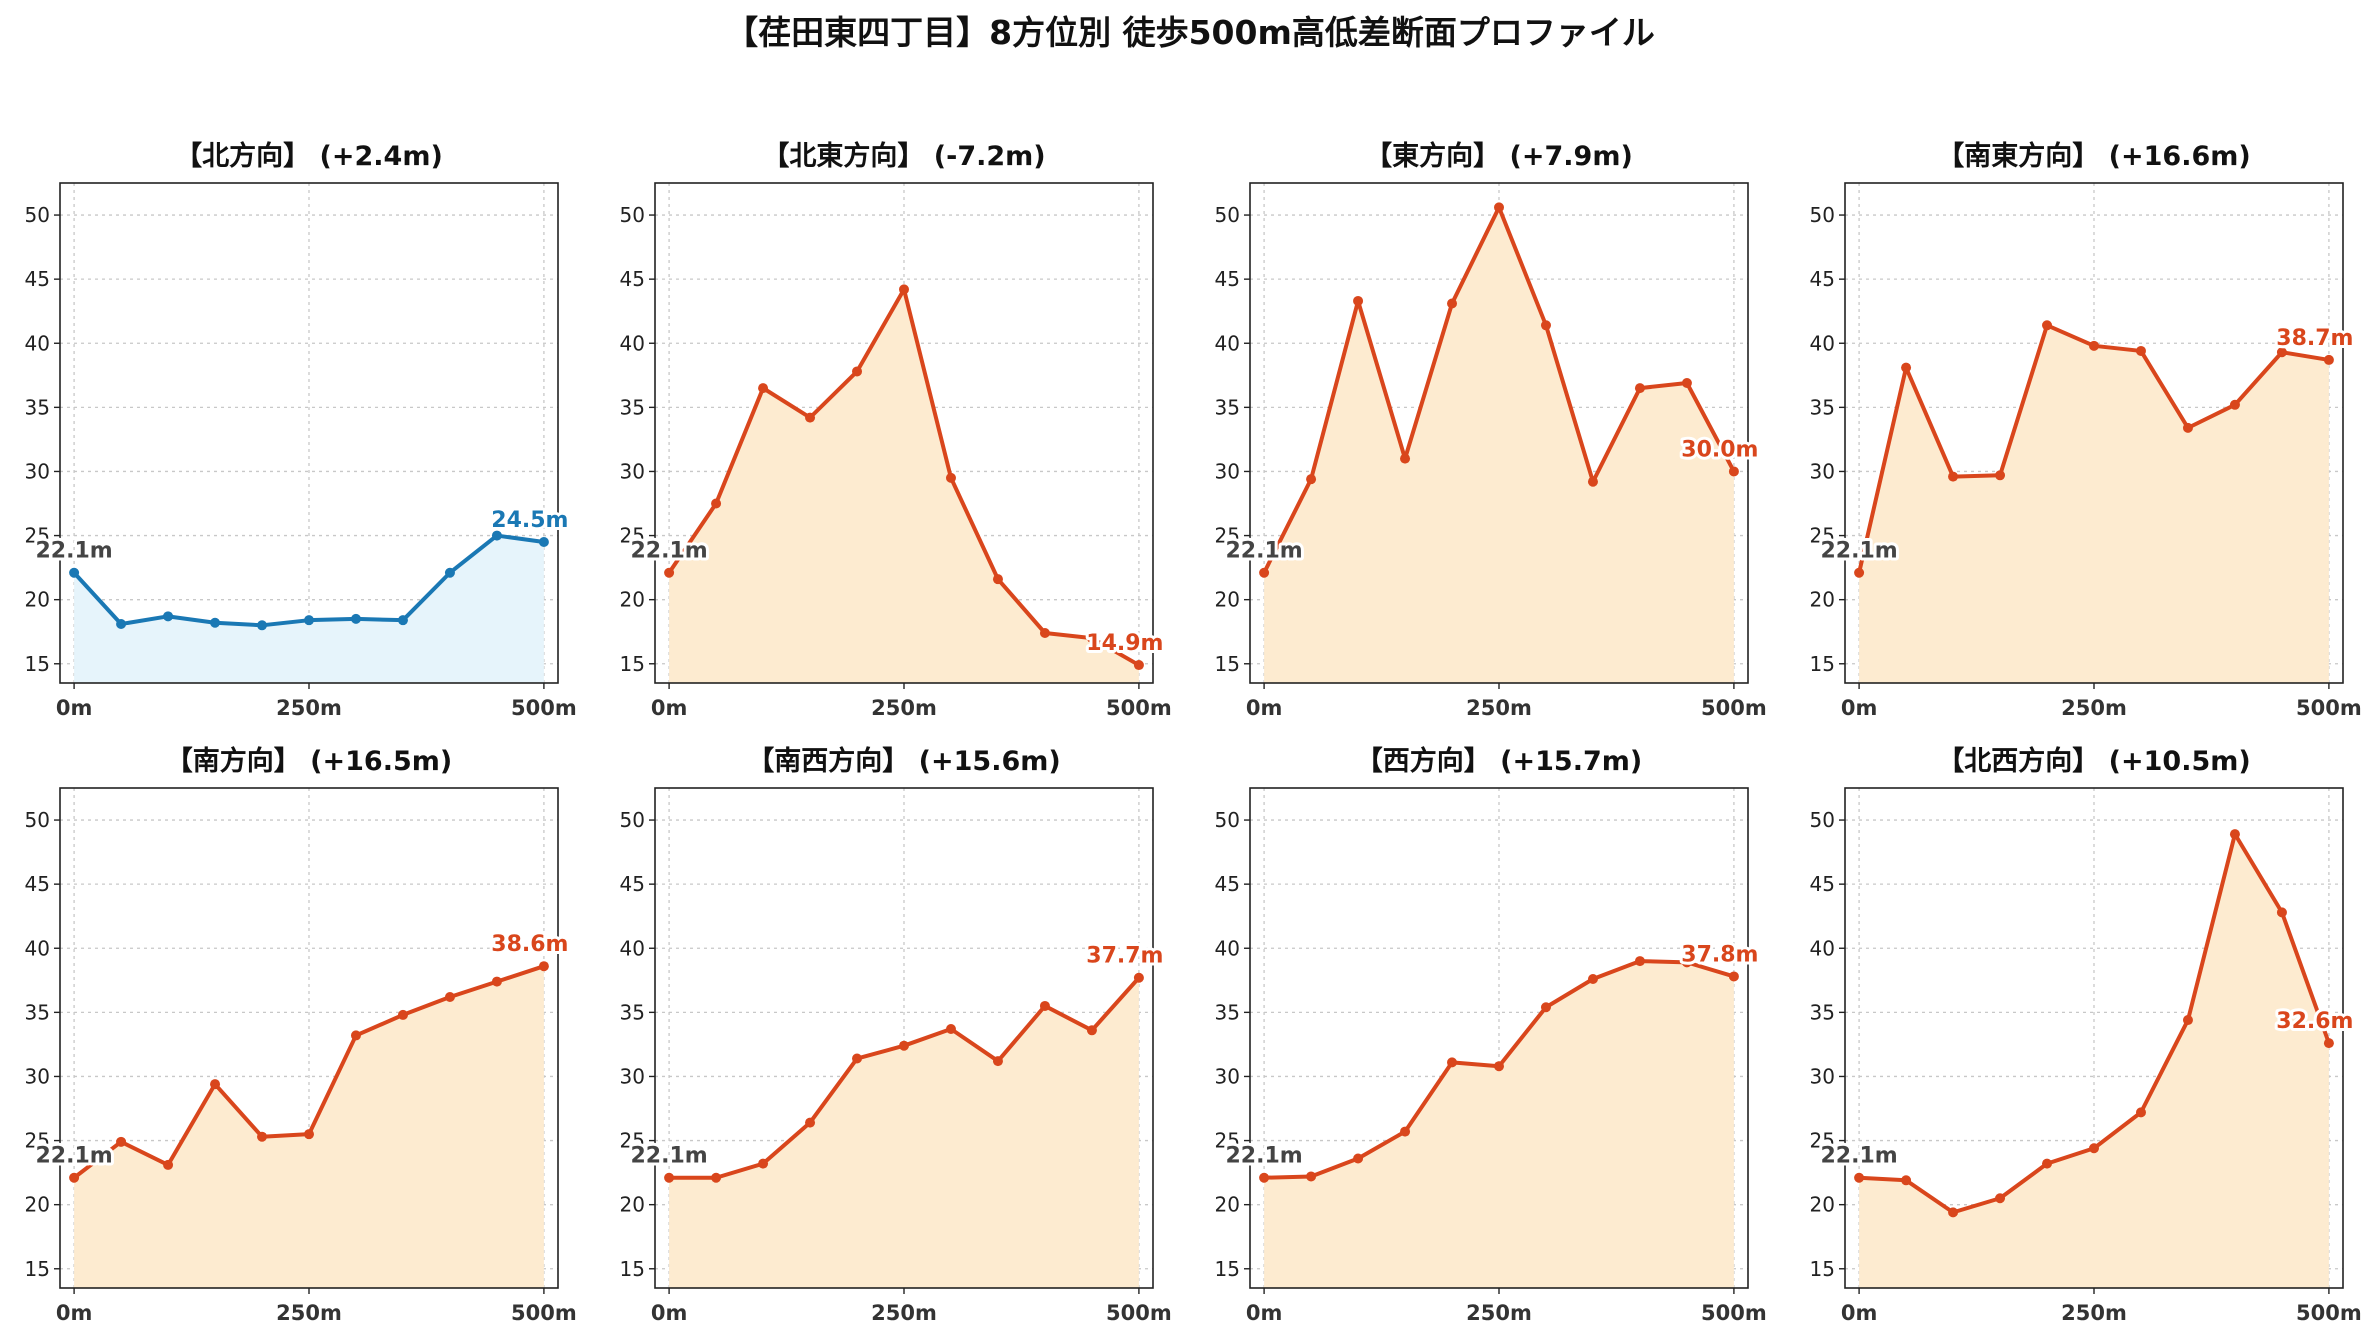 Image resolution: width=2380 pixels, height=1340 pixels. Describe the element at coordinates (1499, 156) in the screenshot. I see `panel-title: 【東方向】 (+7.9m)` at that location.